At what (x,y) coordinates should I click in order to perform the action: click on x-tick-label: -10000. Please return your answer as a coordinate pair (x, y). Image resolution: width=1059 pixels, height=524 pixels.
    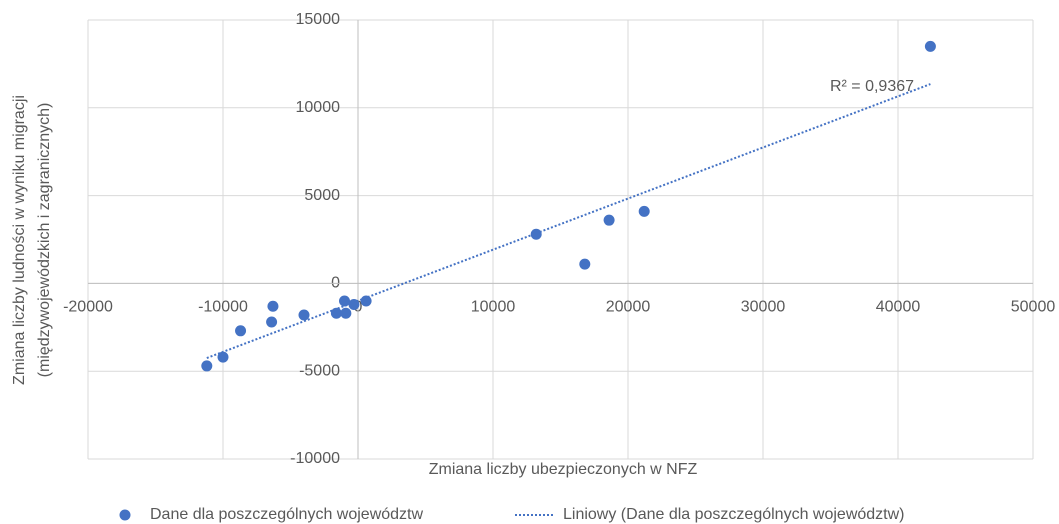
    Looking at the image, I should click on (223, 307).